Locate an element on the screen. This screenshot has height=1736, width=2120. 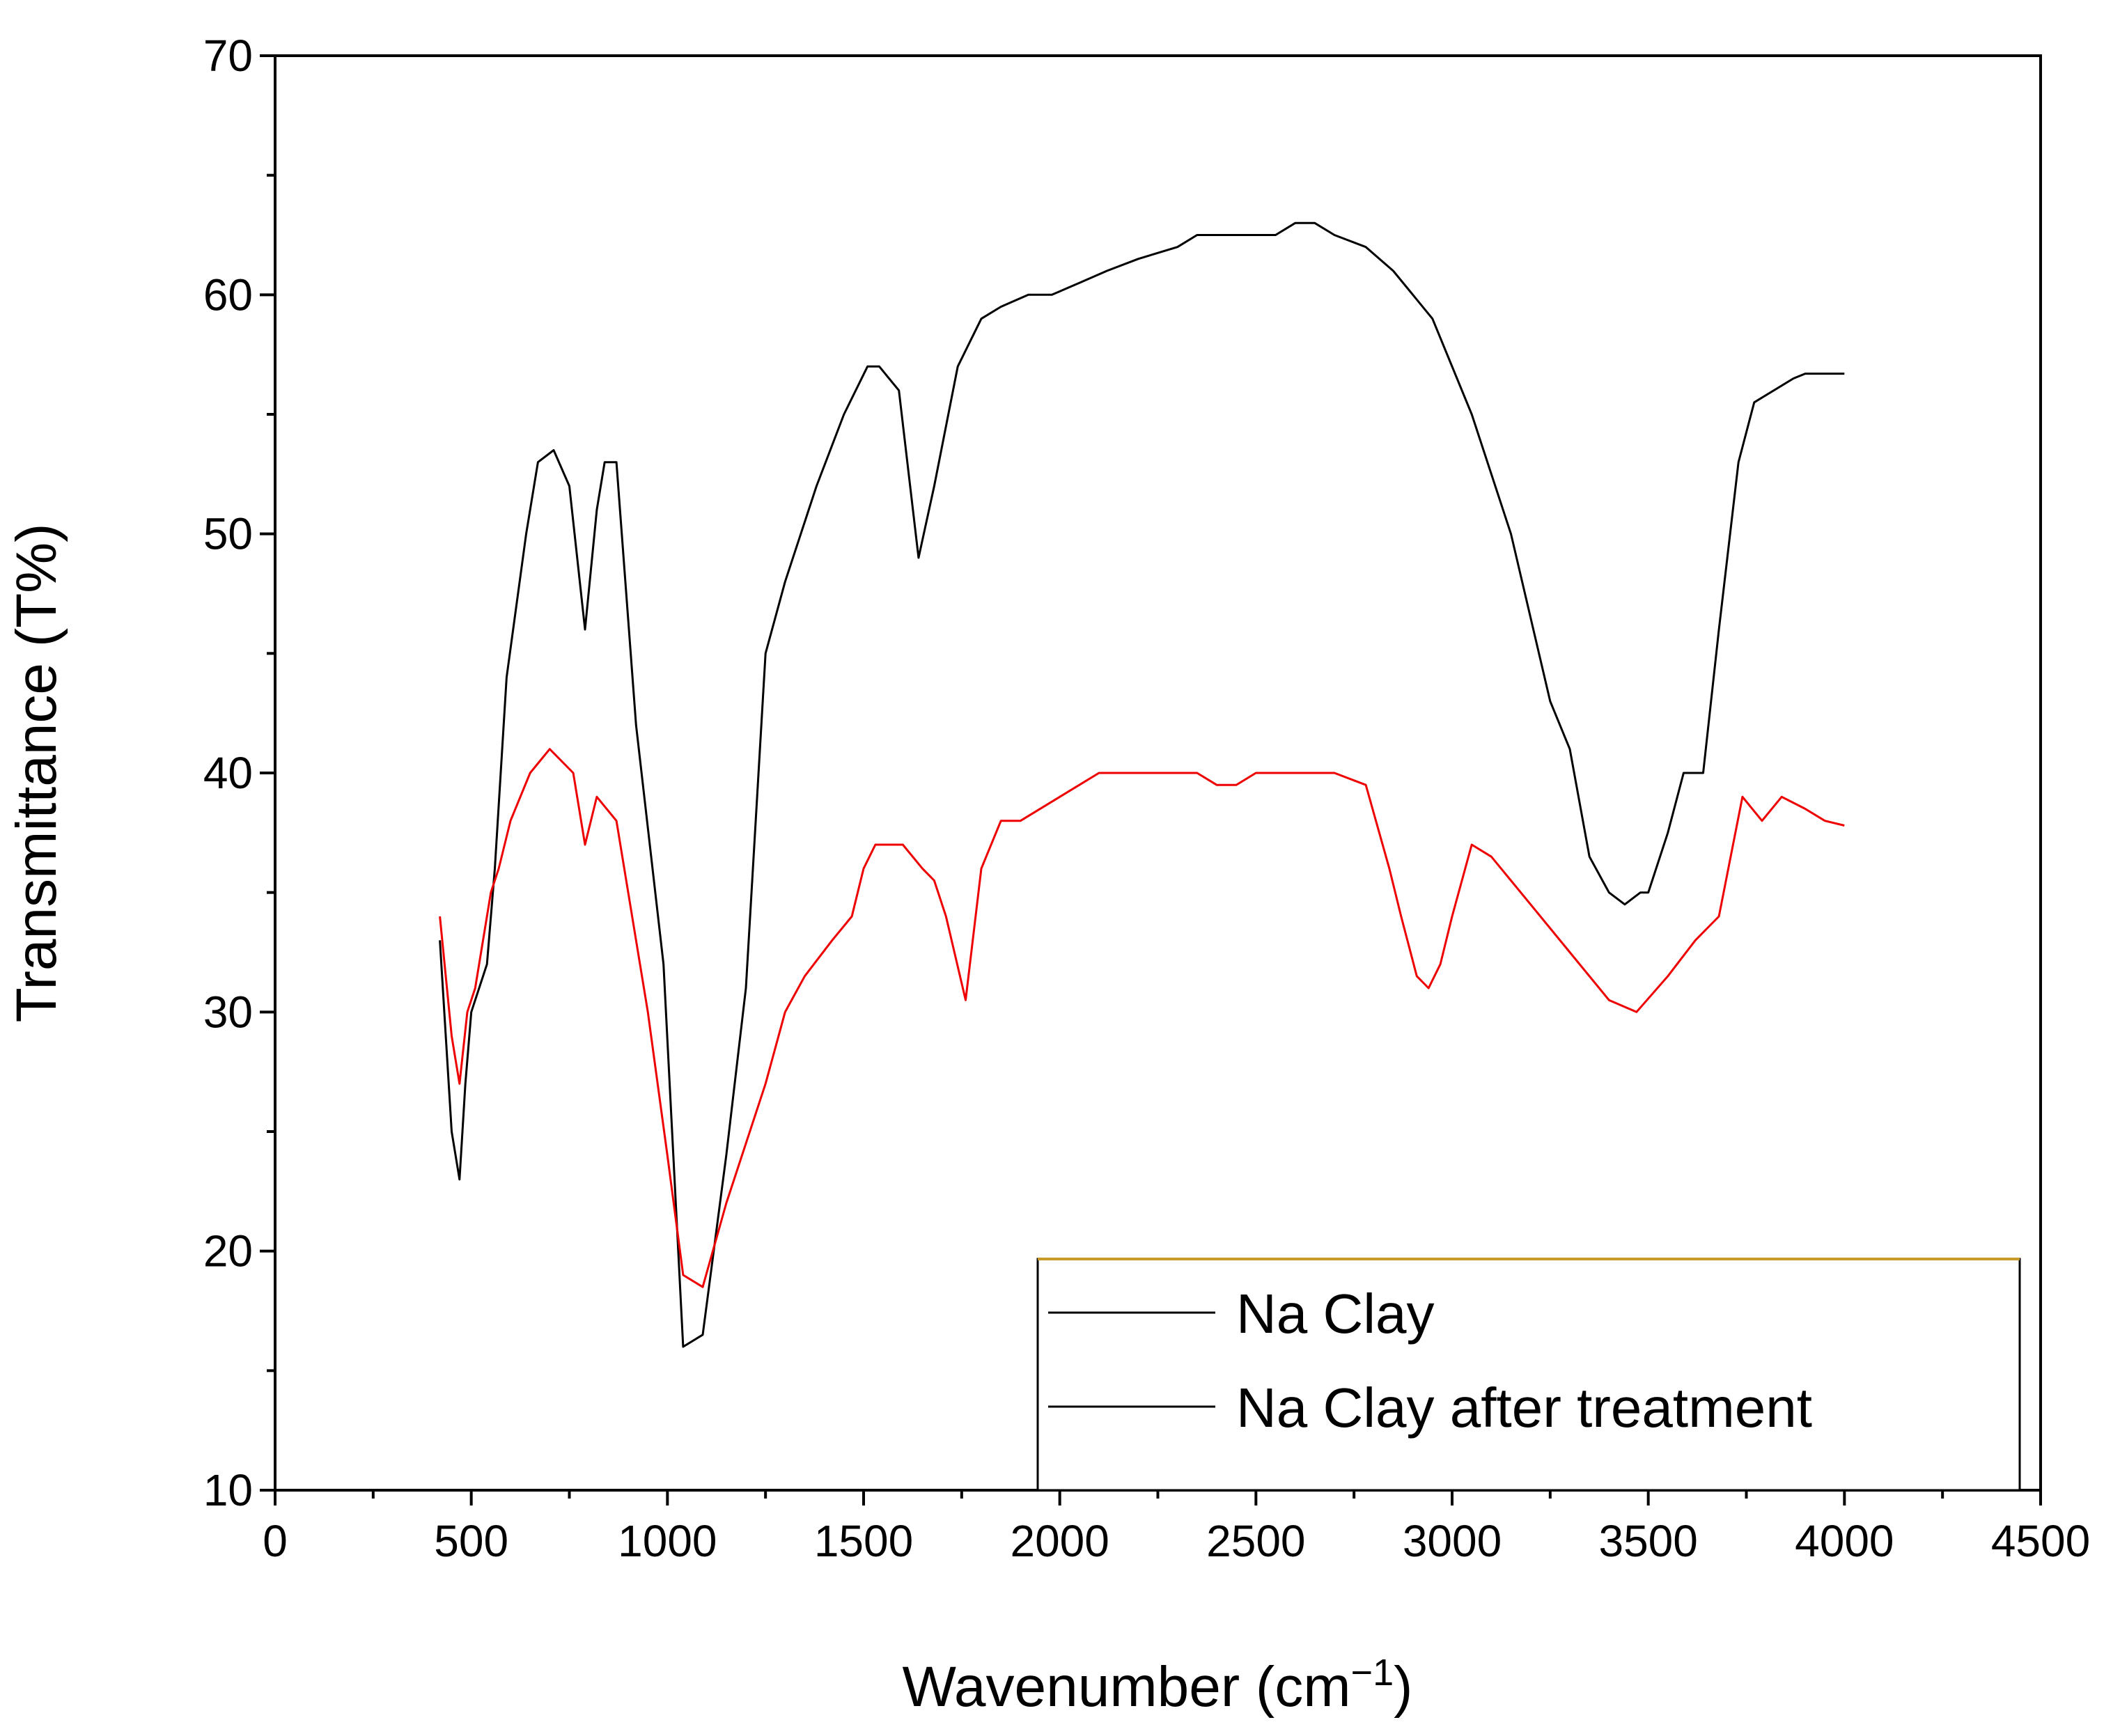
x-tick-label: 0 is located at coordinates (275, 1541).